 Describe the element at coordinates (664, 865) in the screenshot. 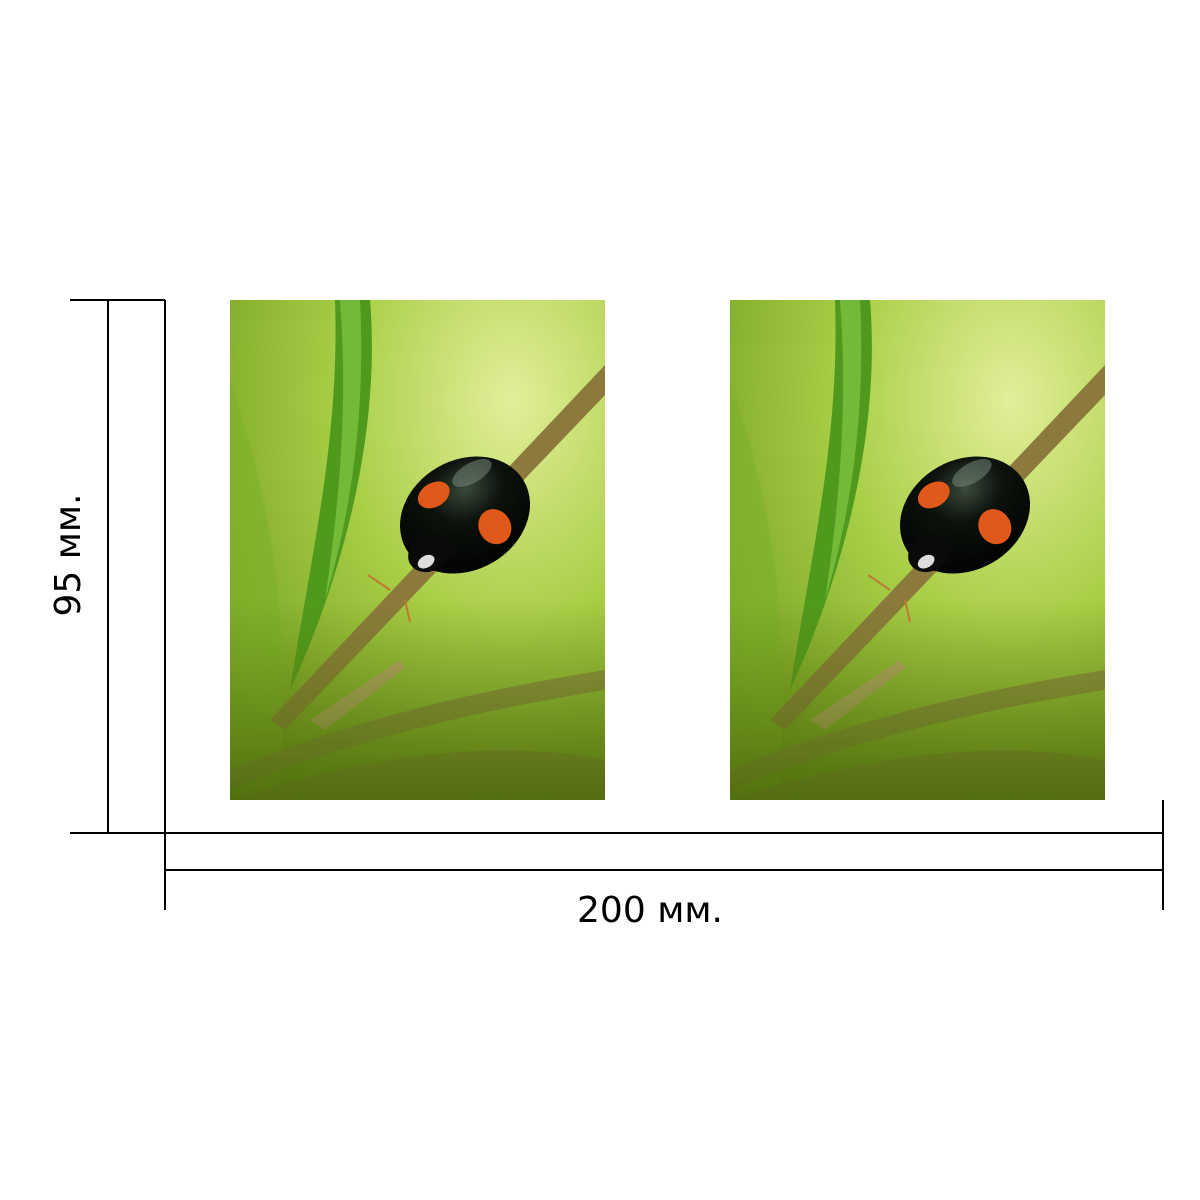

I see `width-dimension: 200 мм.` at that location.